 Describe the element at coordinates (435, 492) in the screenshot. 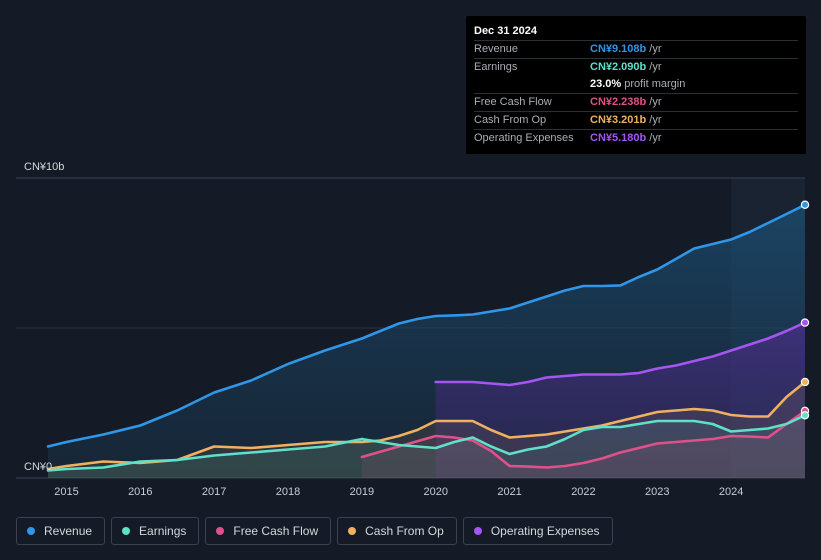

I see `x-tick-2020: 2020` at that location.